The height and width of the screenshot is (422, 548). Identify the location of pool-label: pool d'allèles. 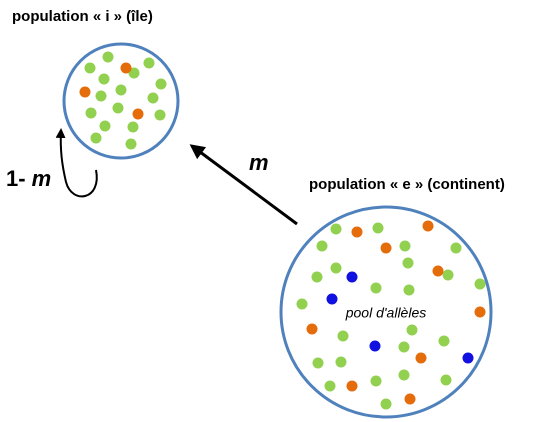
(386, 313).